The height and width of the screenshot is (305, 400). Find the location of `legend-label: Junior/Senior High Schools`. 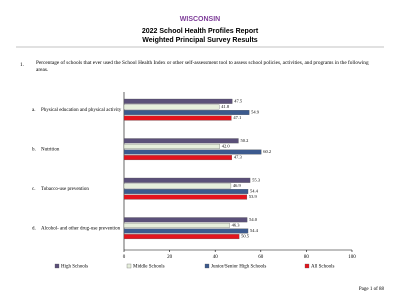

legend-label: Junior/Senior High Schools is located at coordinates (238, 267).